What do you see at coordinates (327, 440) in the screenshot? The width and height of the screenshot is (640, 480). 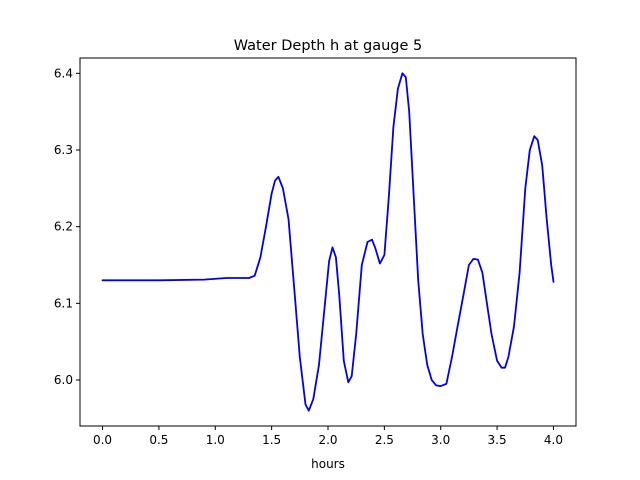 I see `x-tick-label: 2.0` at bounding box center [327, 440].